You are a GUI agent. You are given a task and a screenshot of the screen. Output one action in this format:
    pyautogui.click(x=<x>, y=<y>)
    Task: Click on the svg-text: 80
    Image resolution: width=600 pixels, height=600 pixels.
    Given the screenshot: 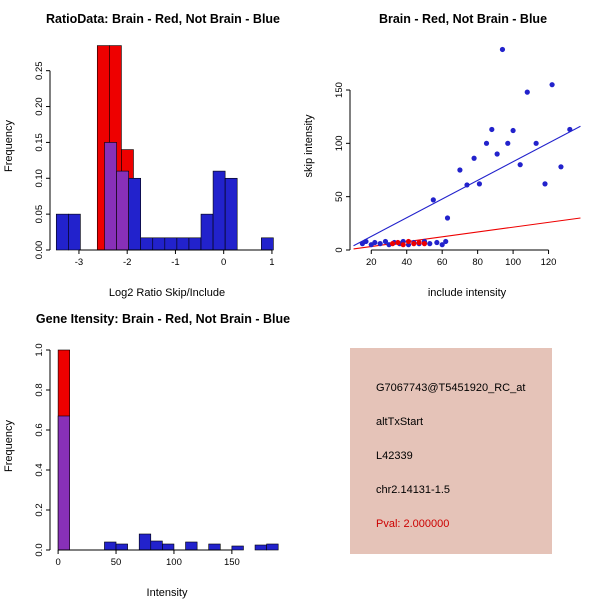 What is the action you would take?
    pyautogui.click(x=477, y=262)
    